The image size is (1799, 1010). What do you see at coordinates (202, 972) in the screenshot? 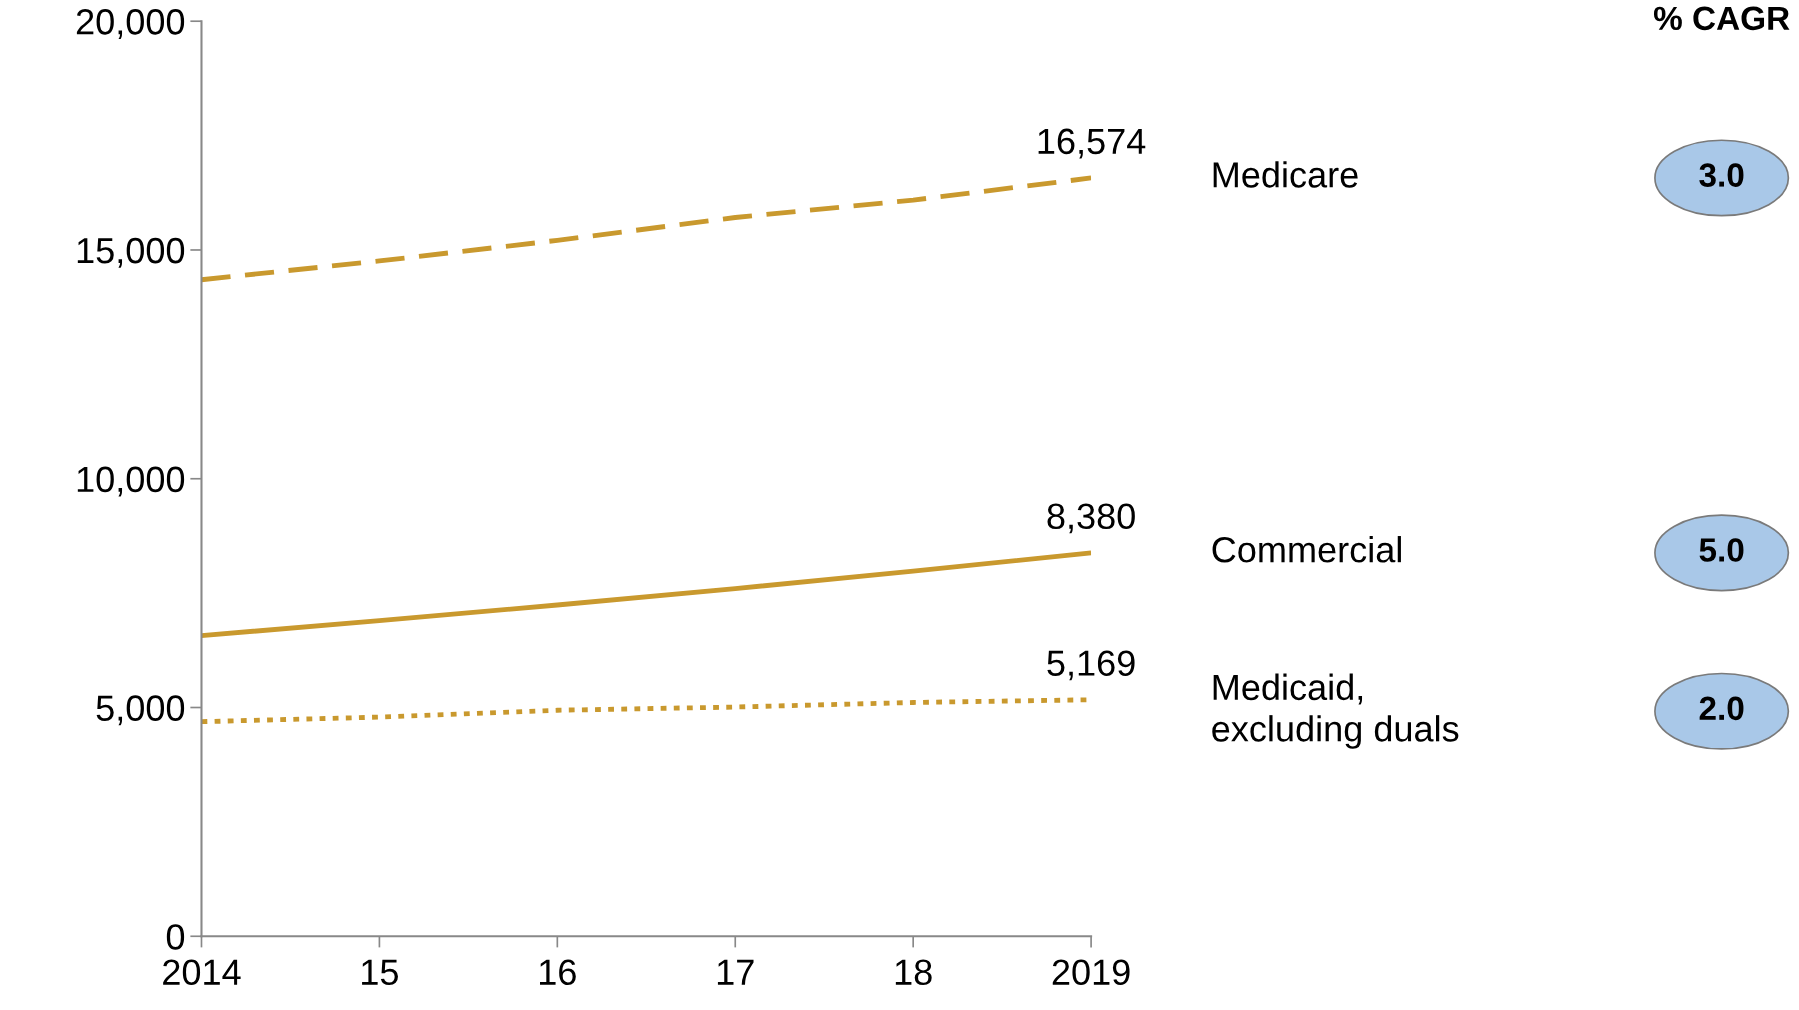
I see `x-tick-label: 2014` at bounding box center [202, 972].